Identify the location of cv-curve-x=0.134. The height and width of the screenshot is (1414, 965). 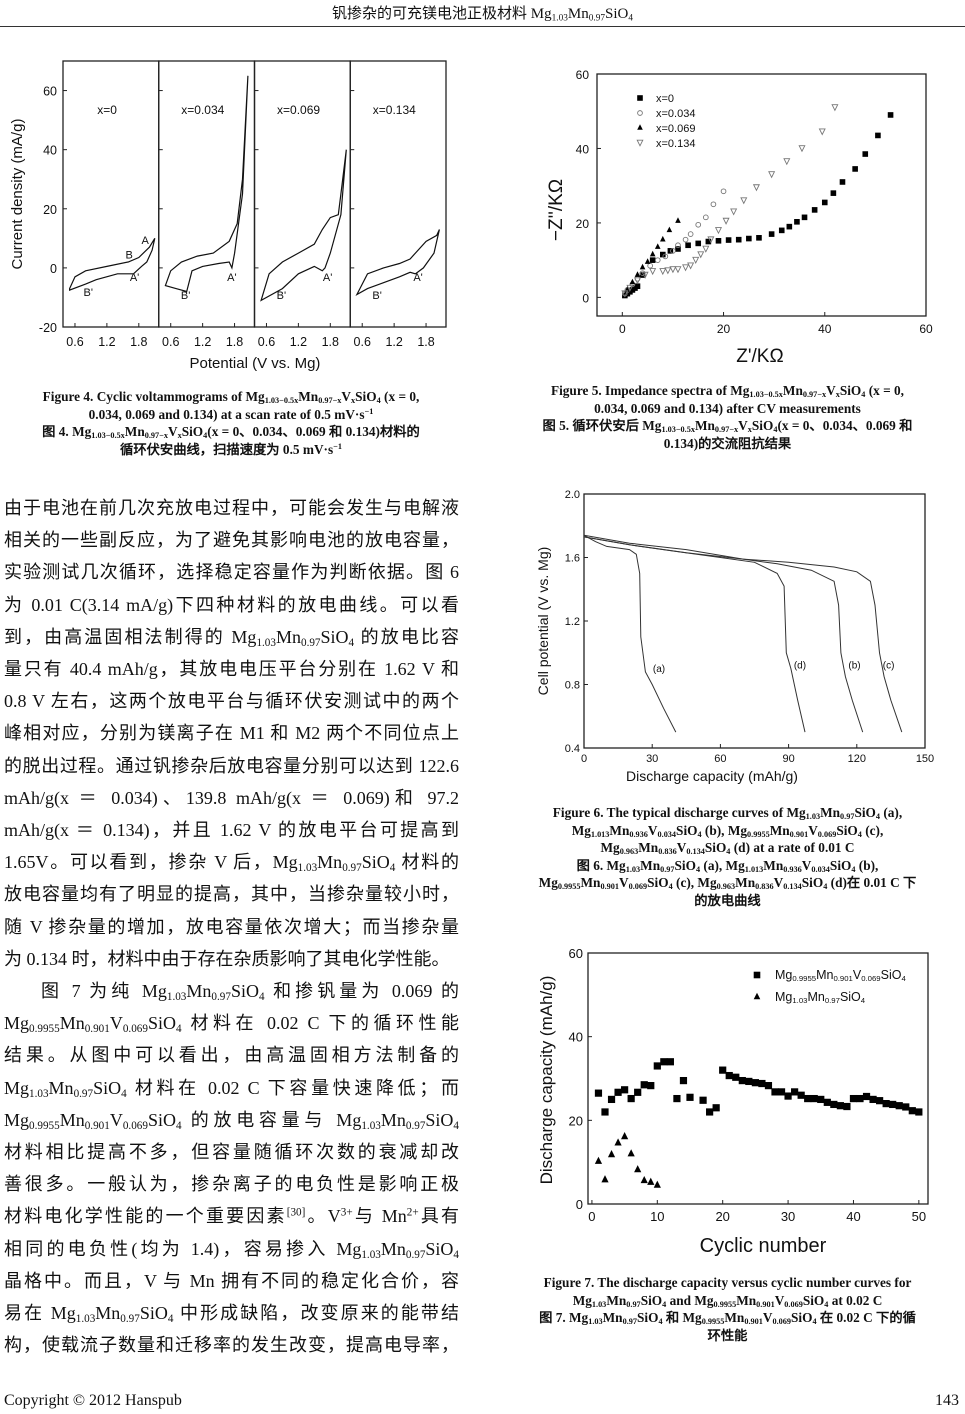
(397, 262).